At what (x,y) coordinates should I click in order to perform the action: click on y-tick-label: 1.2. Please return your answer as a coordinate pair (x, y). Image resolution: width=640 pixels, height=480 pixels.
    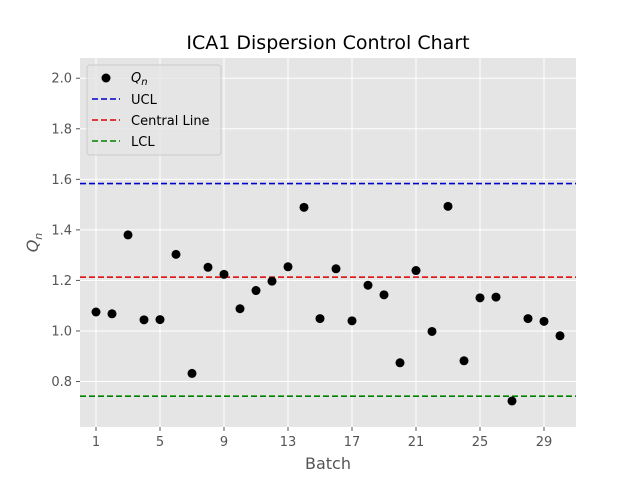
    Looking at the image, I should click on (61, 281).